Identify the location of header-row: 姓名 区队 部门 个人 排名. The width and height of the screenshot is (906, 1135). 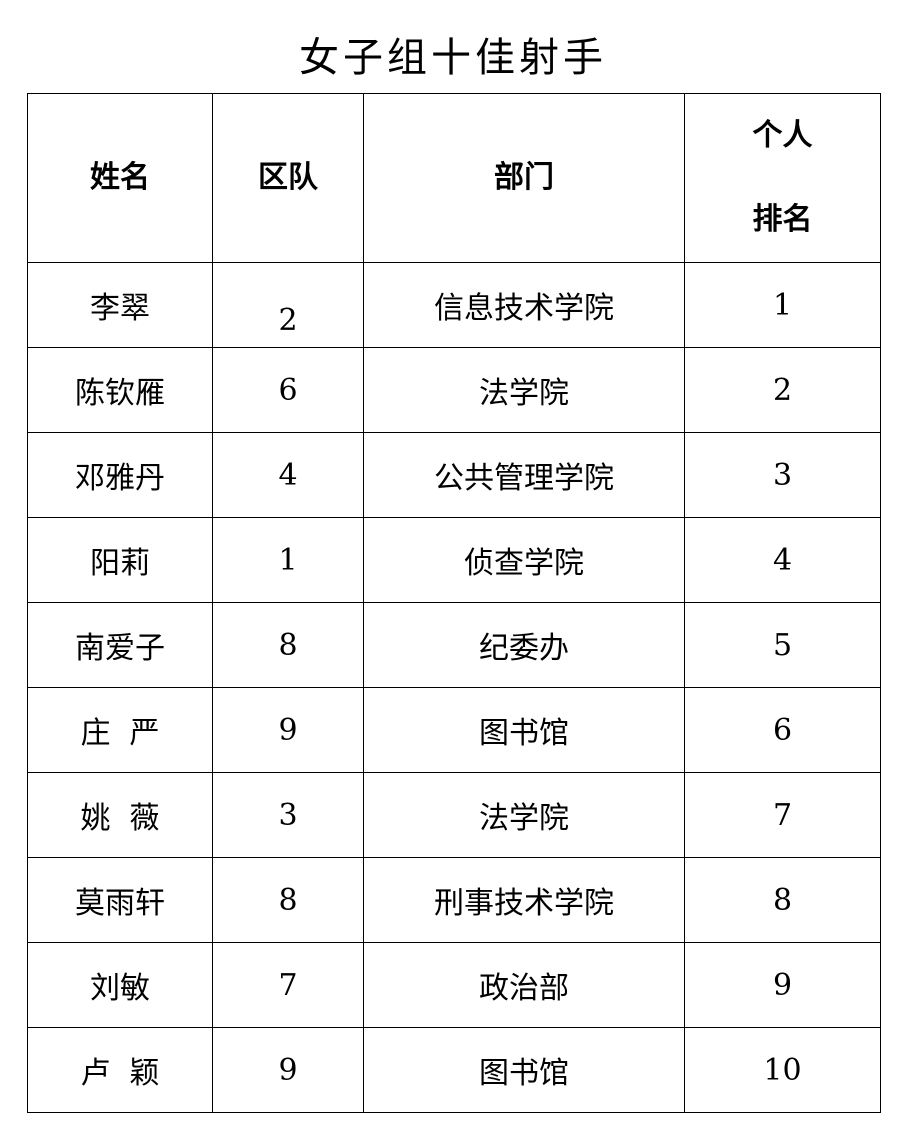
(454, 178).